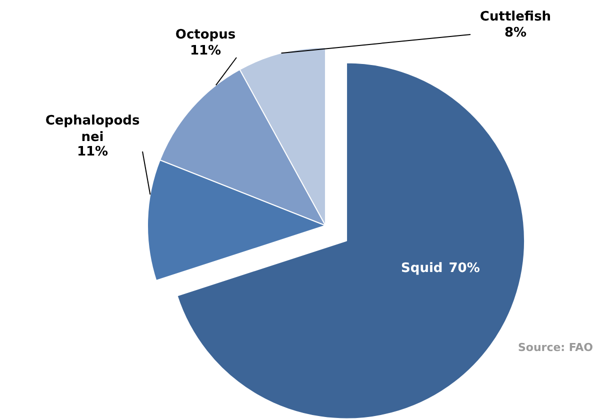 This screenshot has height=419, width=603. What do you see at coordinates (516, 17) in the screenshot?
I see `slice-label: Cuttlefish` at bounding box center [516, 17].